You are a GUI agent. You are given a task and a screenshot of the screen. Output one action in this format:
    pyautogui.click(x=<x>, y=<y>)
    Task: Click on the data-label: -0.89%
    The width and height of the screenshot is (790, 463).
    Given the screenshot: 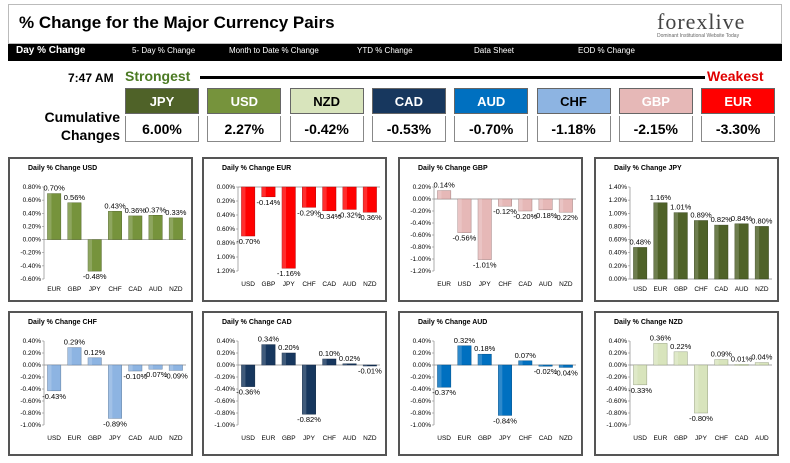 What is the action you would take?
    pyautogui.click(x=115, y=423)
    